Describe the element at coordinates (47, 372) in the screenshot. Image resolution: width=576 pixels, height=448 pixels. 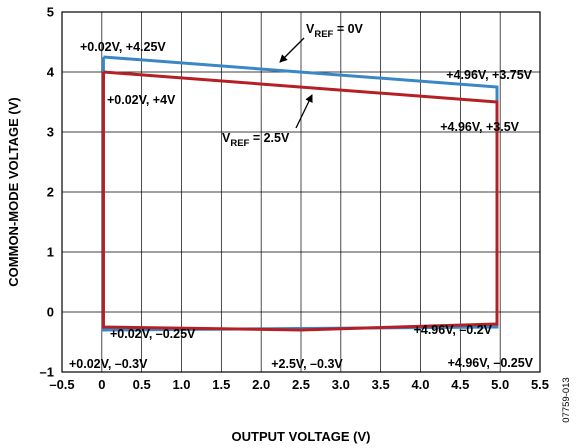
I see `y-tick-label: –1` at that location.